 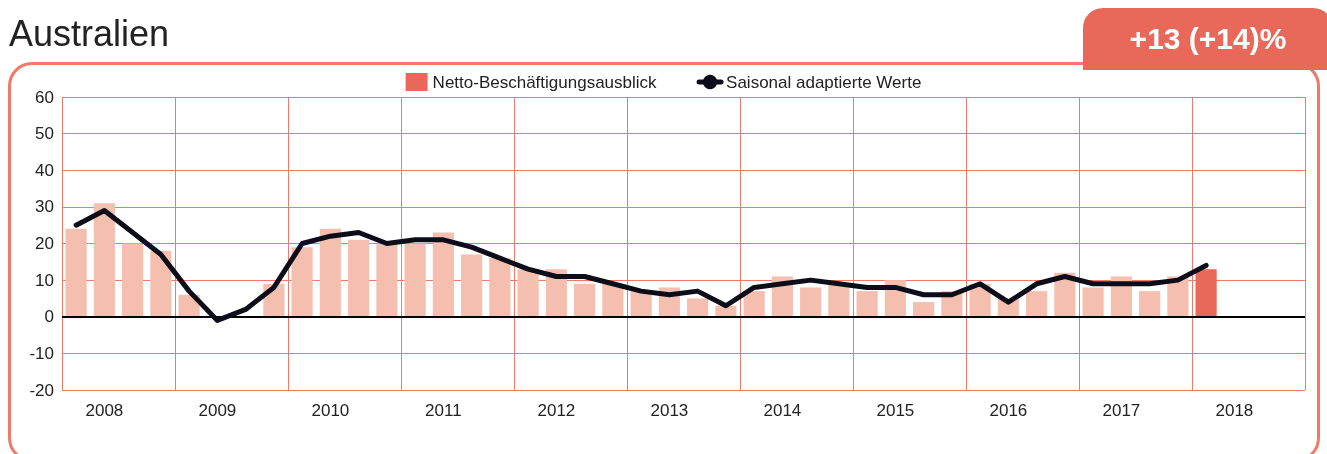 What do you see at coordinates (1121, 410) in the screenshot?
I see `x-tick-label: 2017` at bounding box center [1121, 410].